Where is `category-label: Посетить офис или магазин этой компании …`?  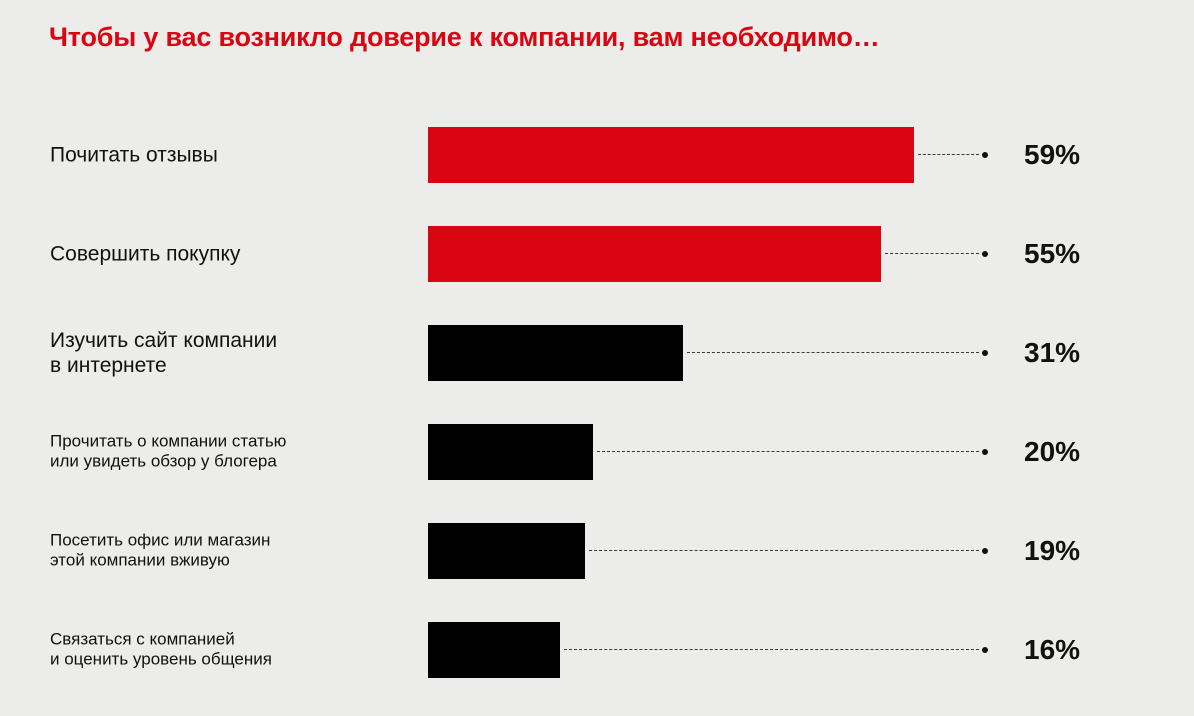
category-label: Посетить офис или магазин этой компании … is located at coordinates (160, 550).